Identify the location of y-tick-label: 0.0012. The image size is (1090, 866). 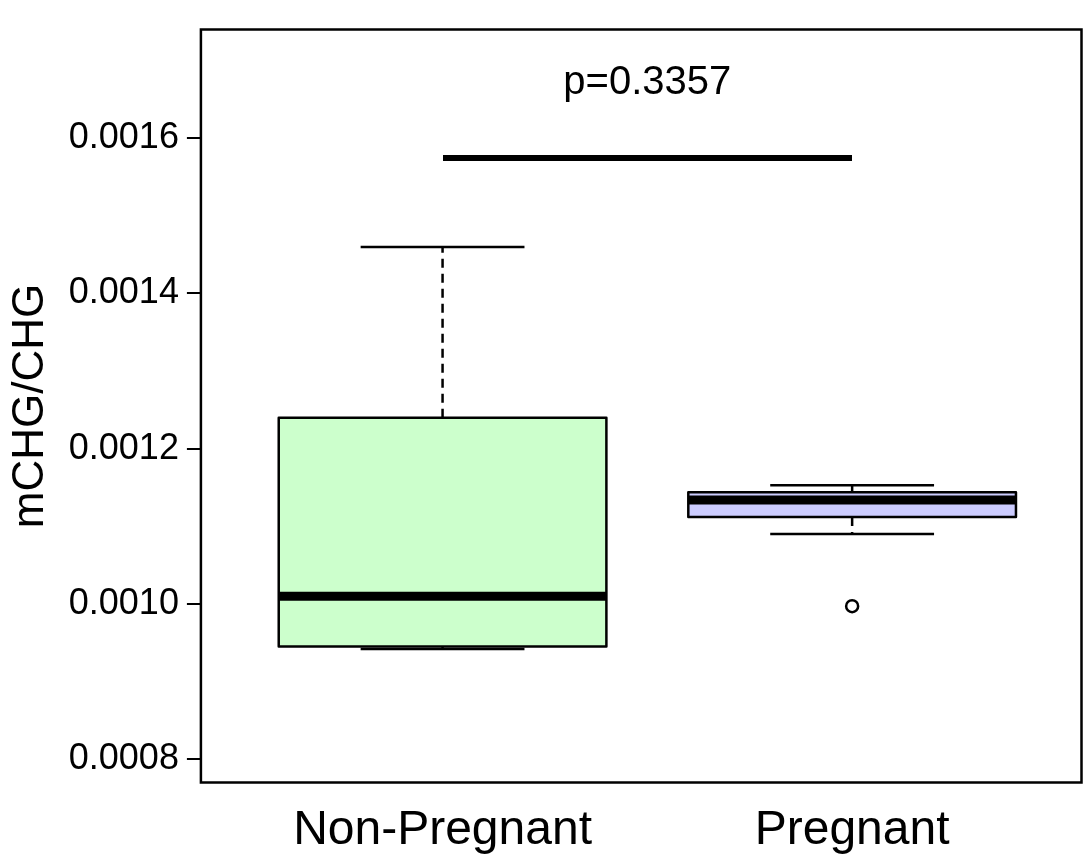
(123, 446).